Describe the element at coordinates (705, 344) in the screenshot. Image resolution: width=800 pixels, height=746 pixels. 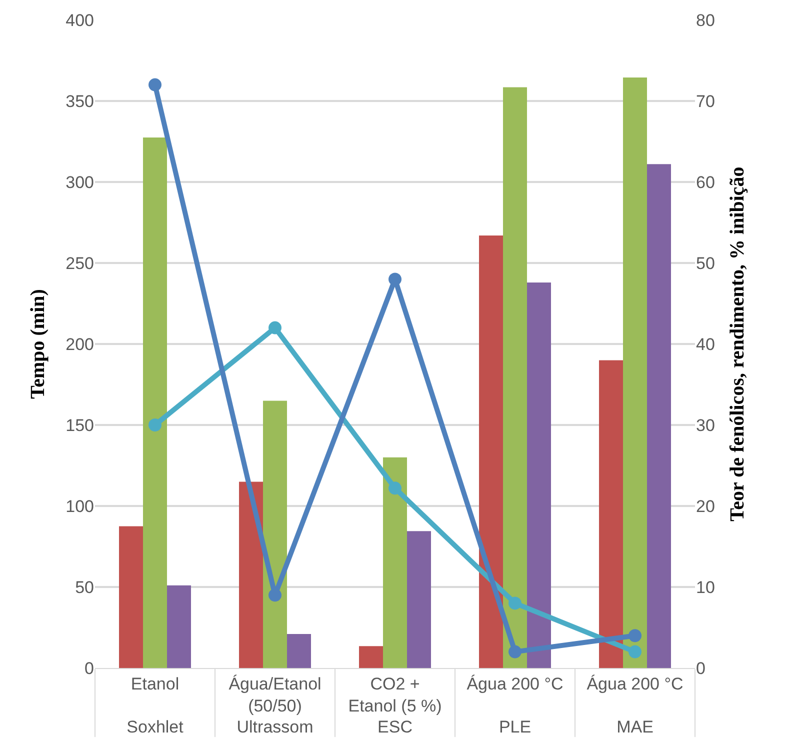
I see `y2-tick-label: 40` at that location.